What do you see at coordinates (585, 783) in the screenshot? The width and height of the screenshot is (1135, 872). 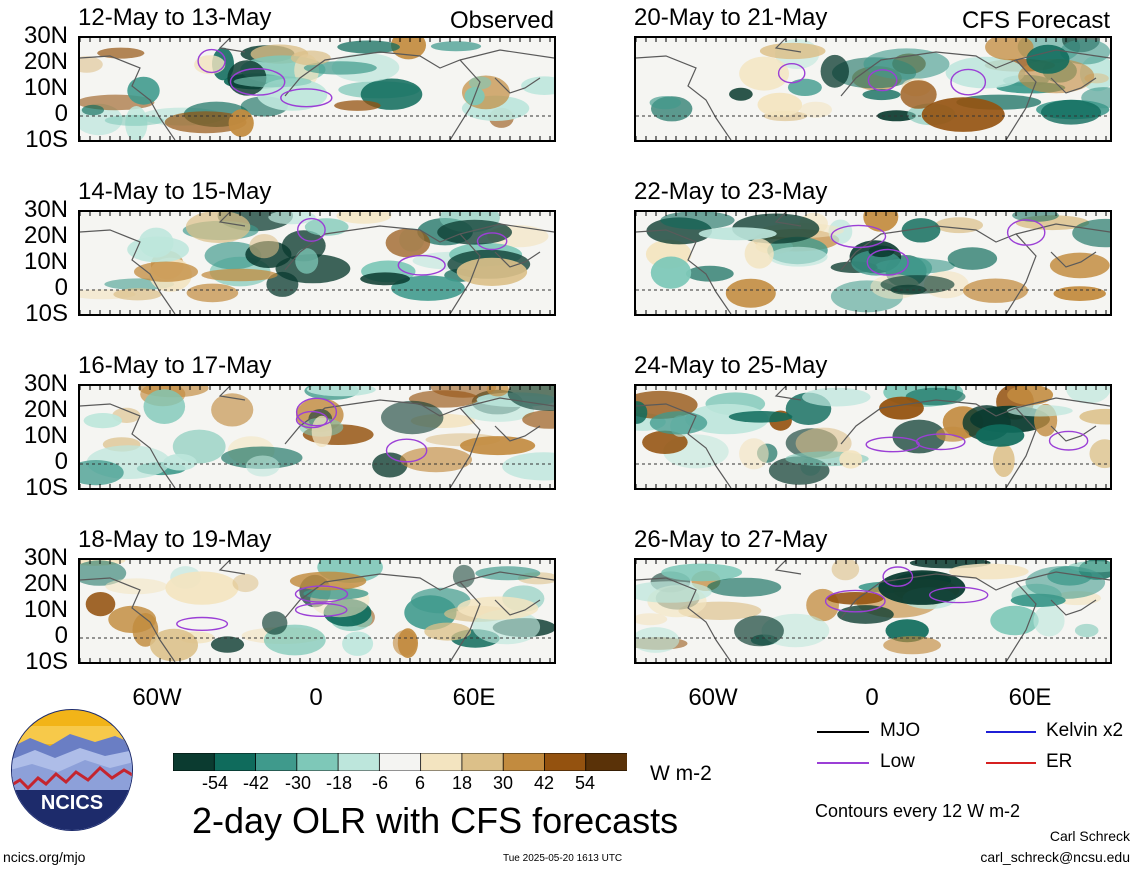 I see `colorbar-tick-label: 54` at bounding box center [585, 783].